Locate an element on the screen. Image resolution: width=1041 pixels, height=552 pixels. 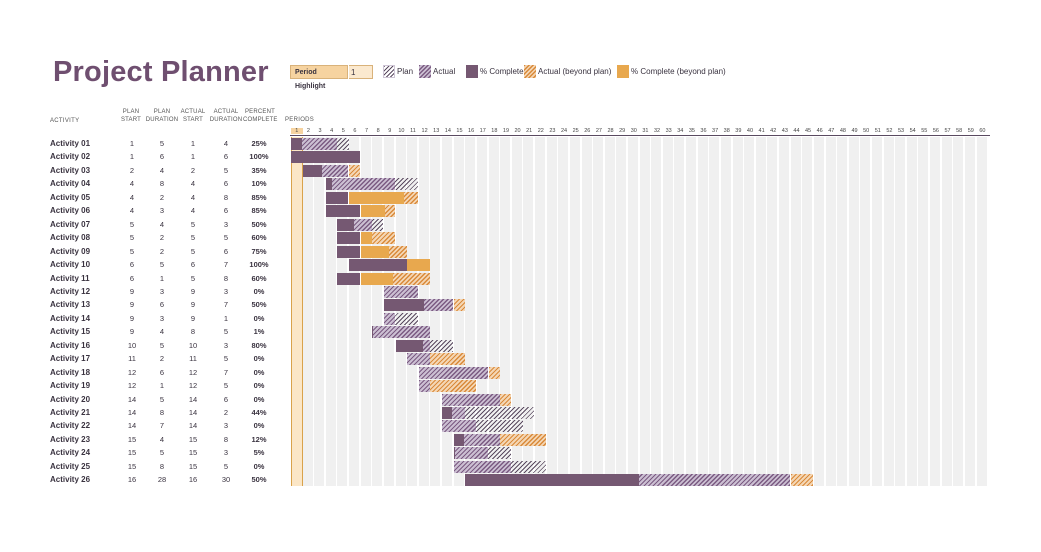
period-number: 30 is located at coordinates (633, 131).